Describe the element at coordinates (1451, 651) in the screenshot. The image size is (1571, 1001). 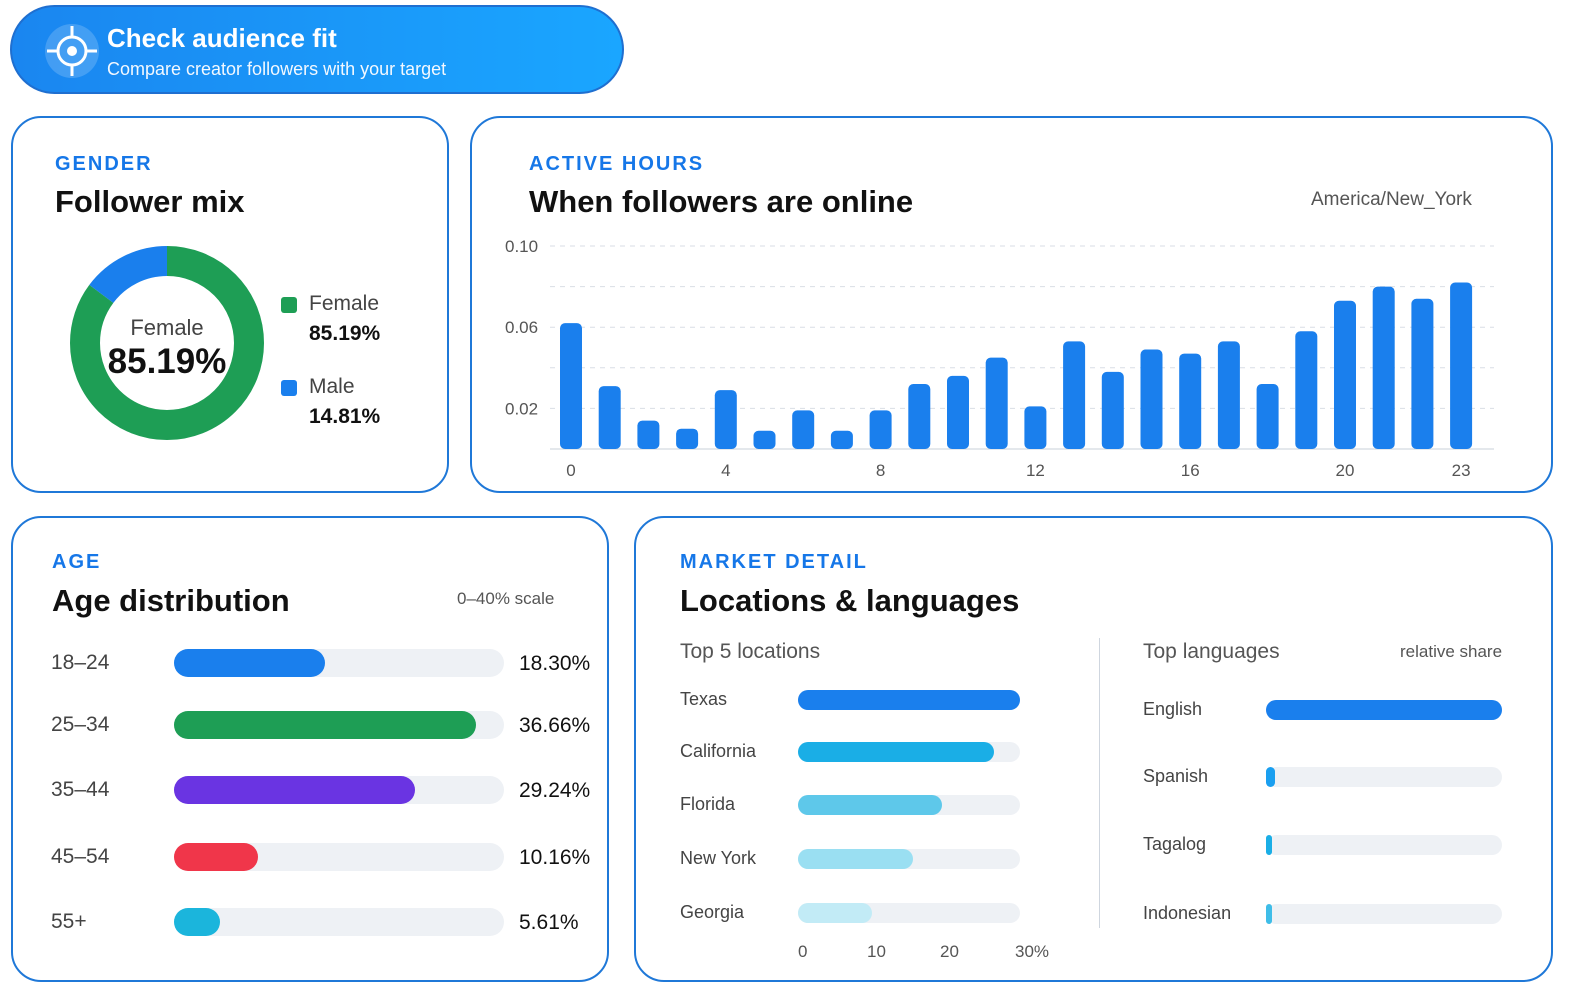
I see `languages-note: relative share` at that location.